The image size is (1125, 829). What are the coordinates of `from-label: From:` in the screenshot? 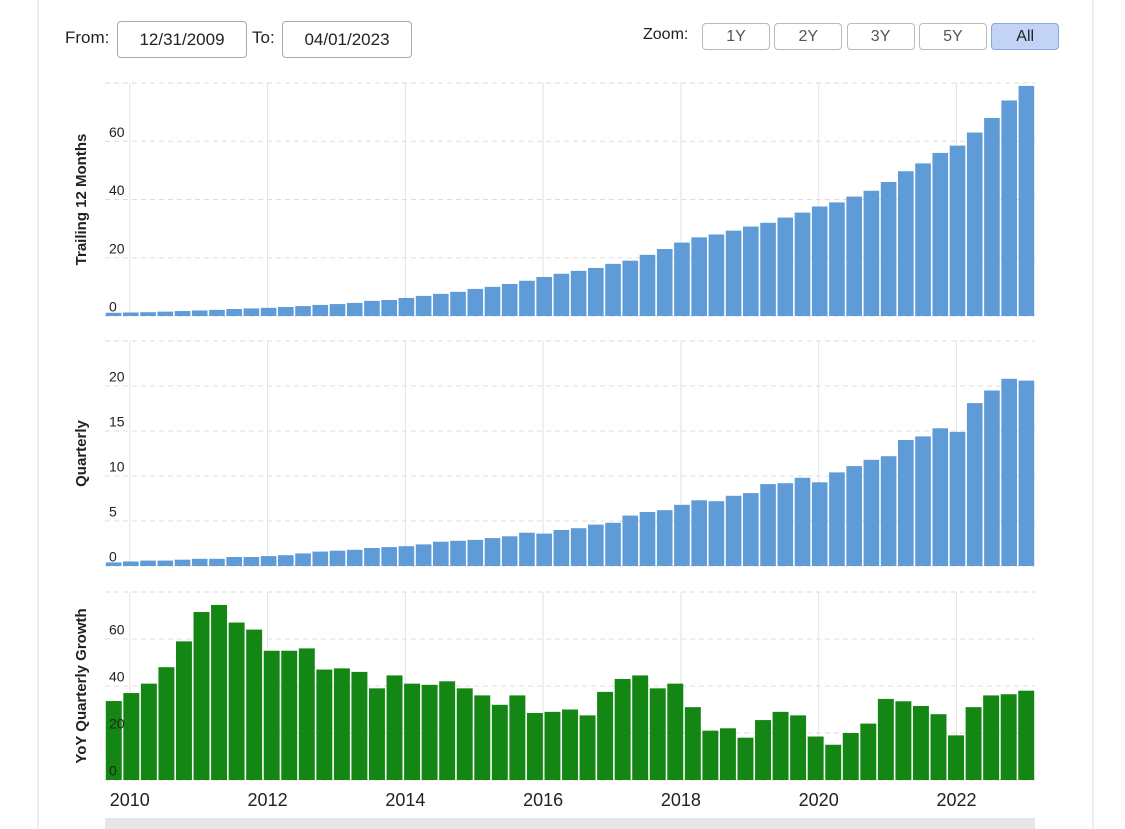 It's located at (87, 37).